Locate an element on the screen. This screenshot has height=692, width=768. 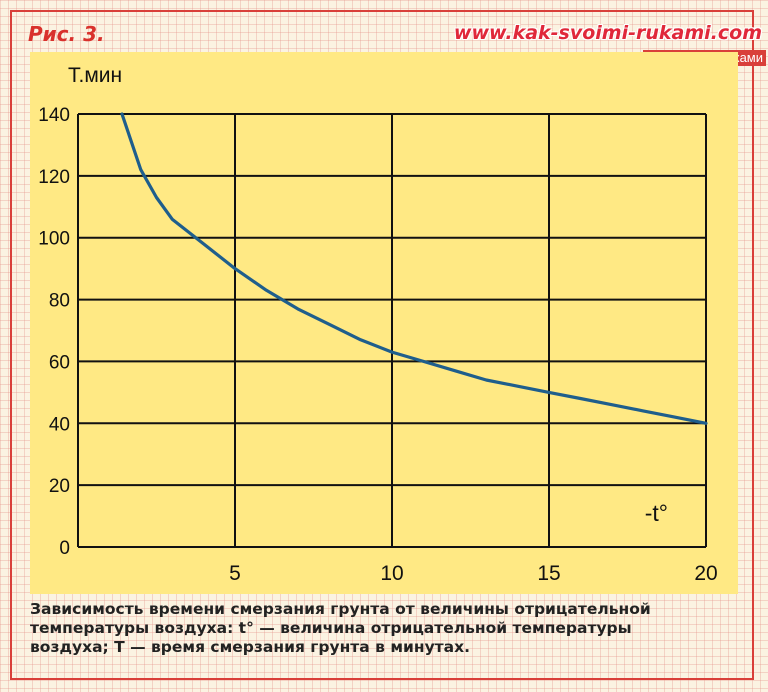
y-tick-label: 60 is located at coordinates (59, 362).